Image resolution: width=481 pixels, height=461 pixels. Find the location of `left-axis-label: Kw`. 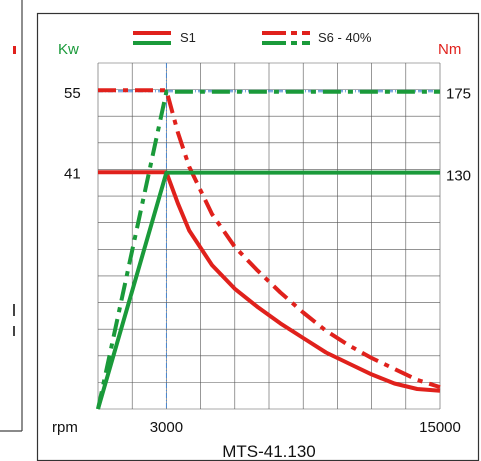

left-axis-label: Kw is located at coordinates (68, 49).